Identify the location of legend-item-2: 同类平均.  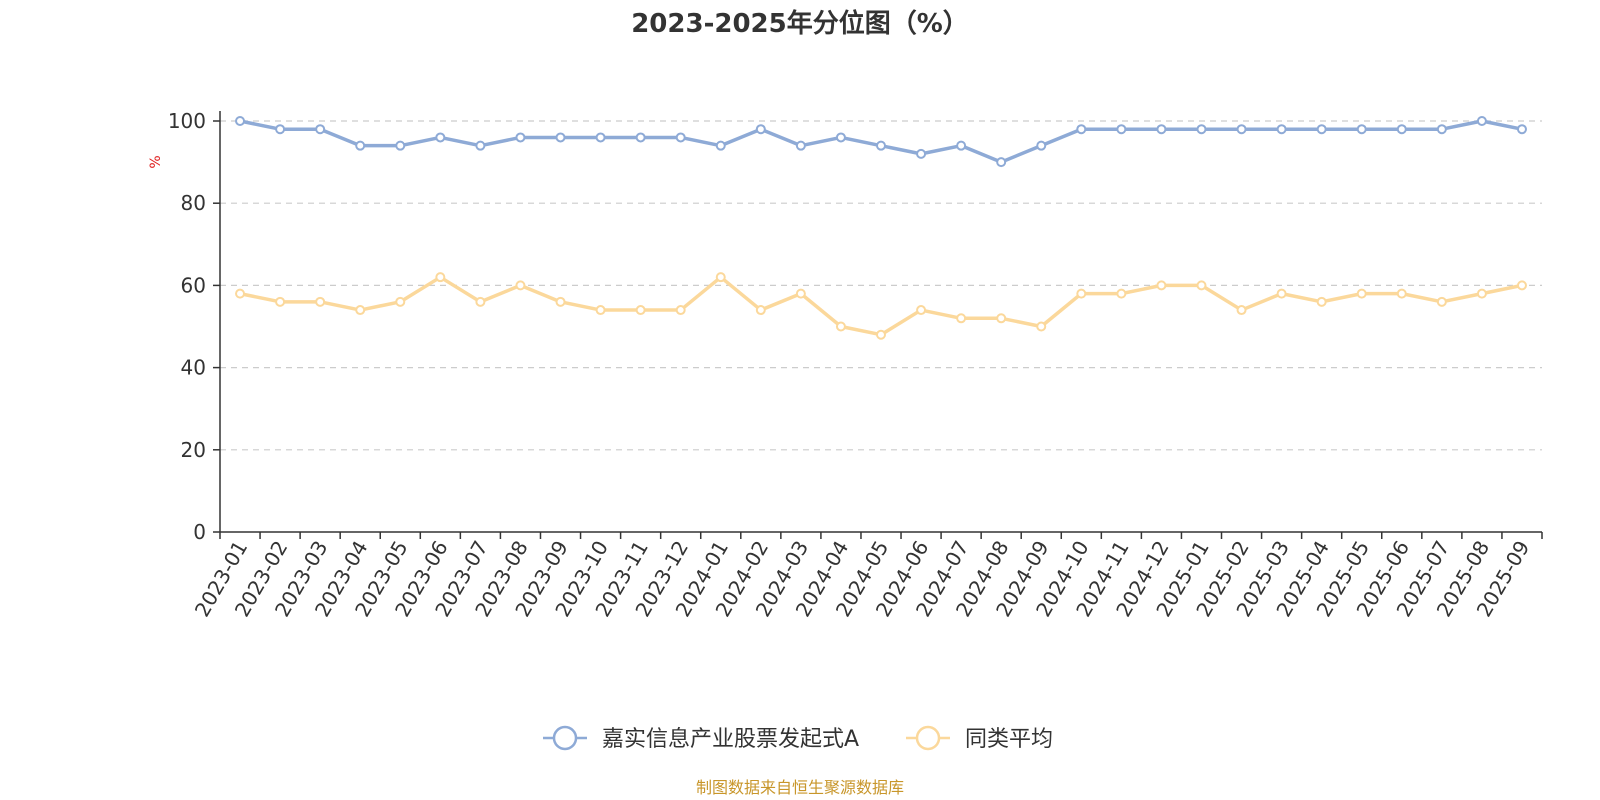
(979, 738).